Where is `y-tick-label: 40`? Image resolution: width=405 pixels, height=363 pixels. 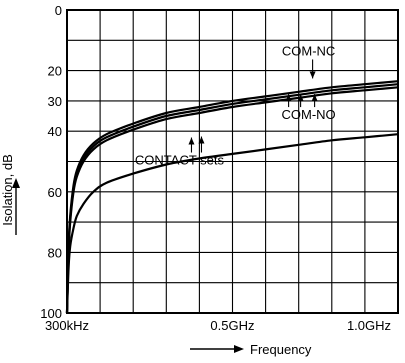 y-tick-label: 40 is located at coordinates (55, 131).